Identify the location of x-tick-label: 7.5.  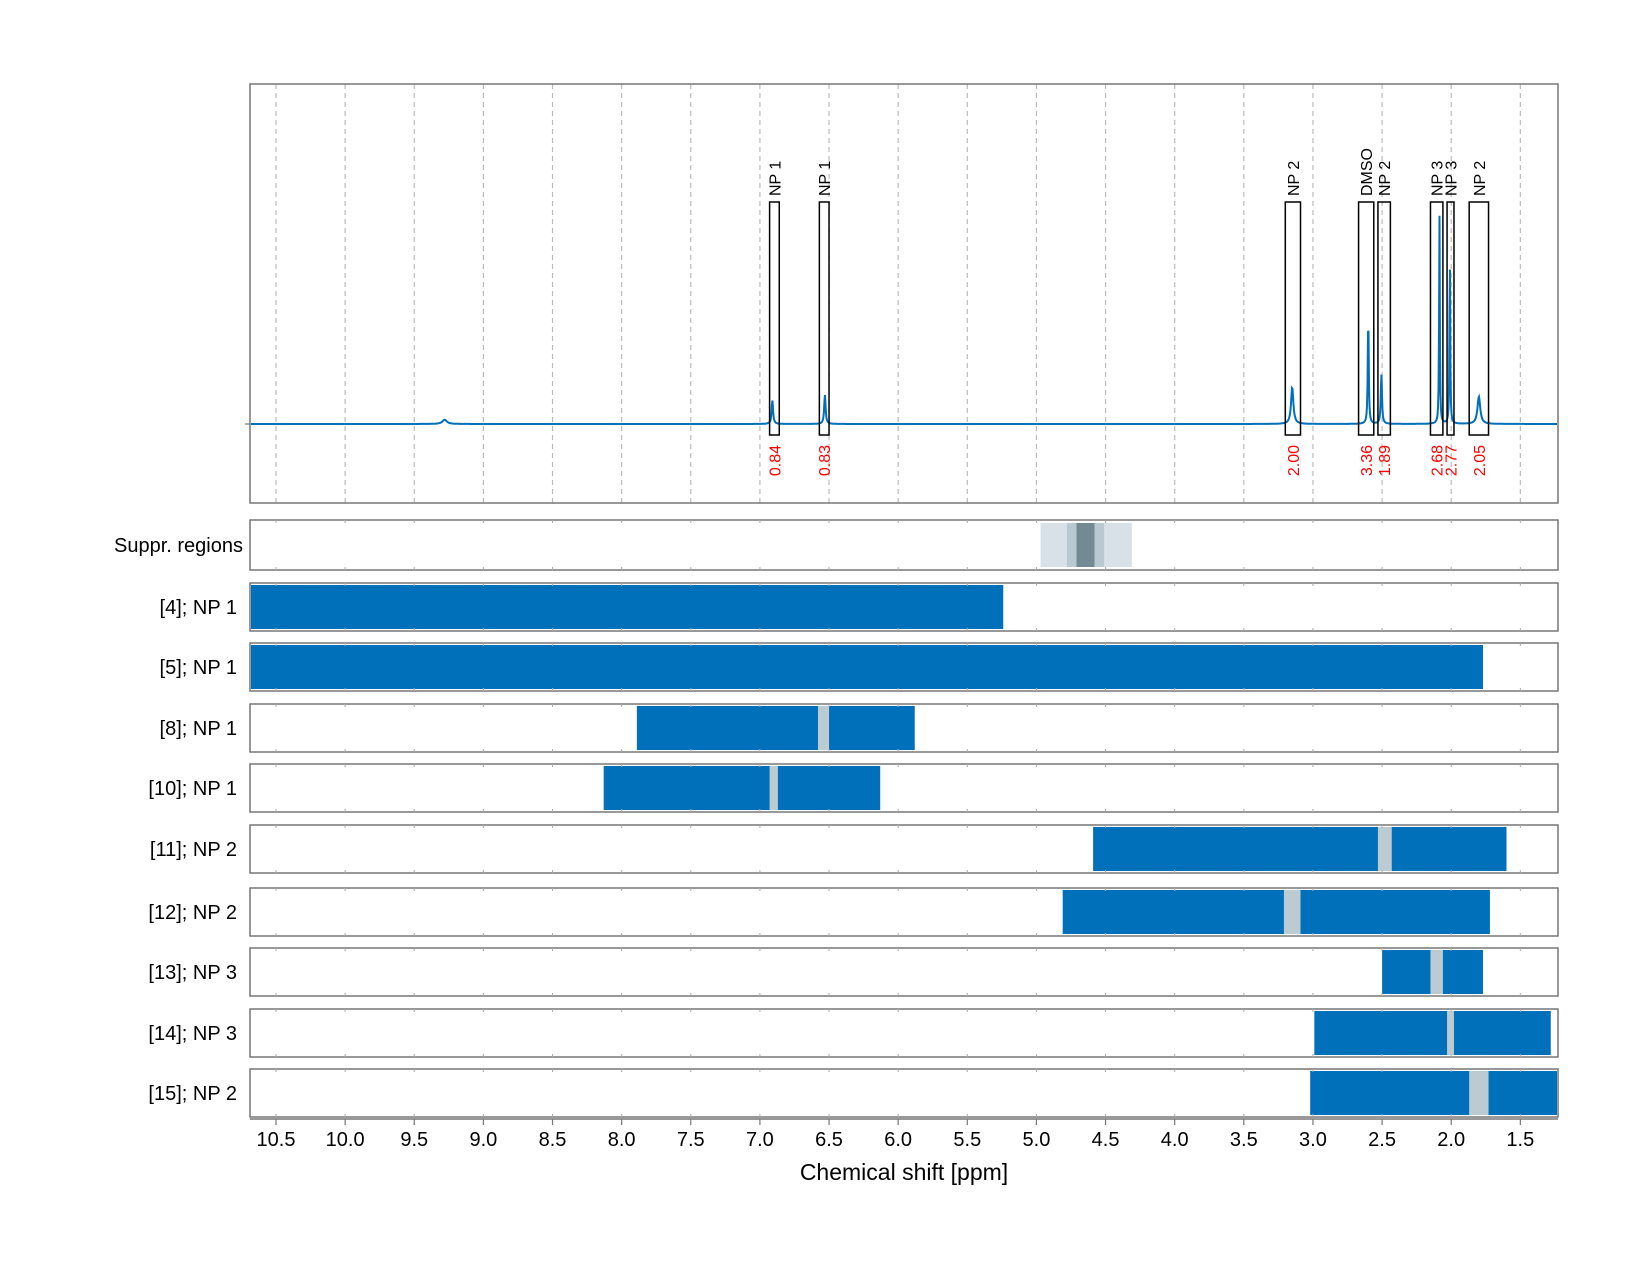
(691, 1140).